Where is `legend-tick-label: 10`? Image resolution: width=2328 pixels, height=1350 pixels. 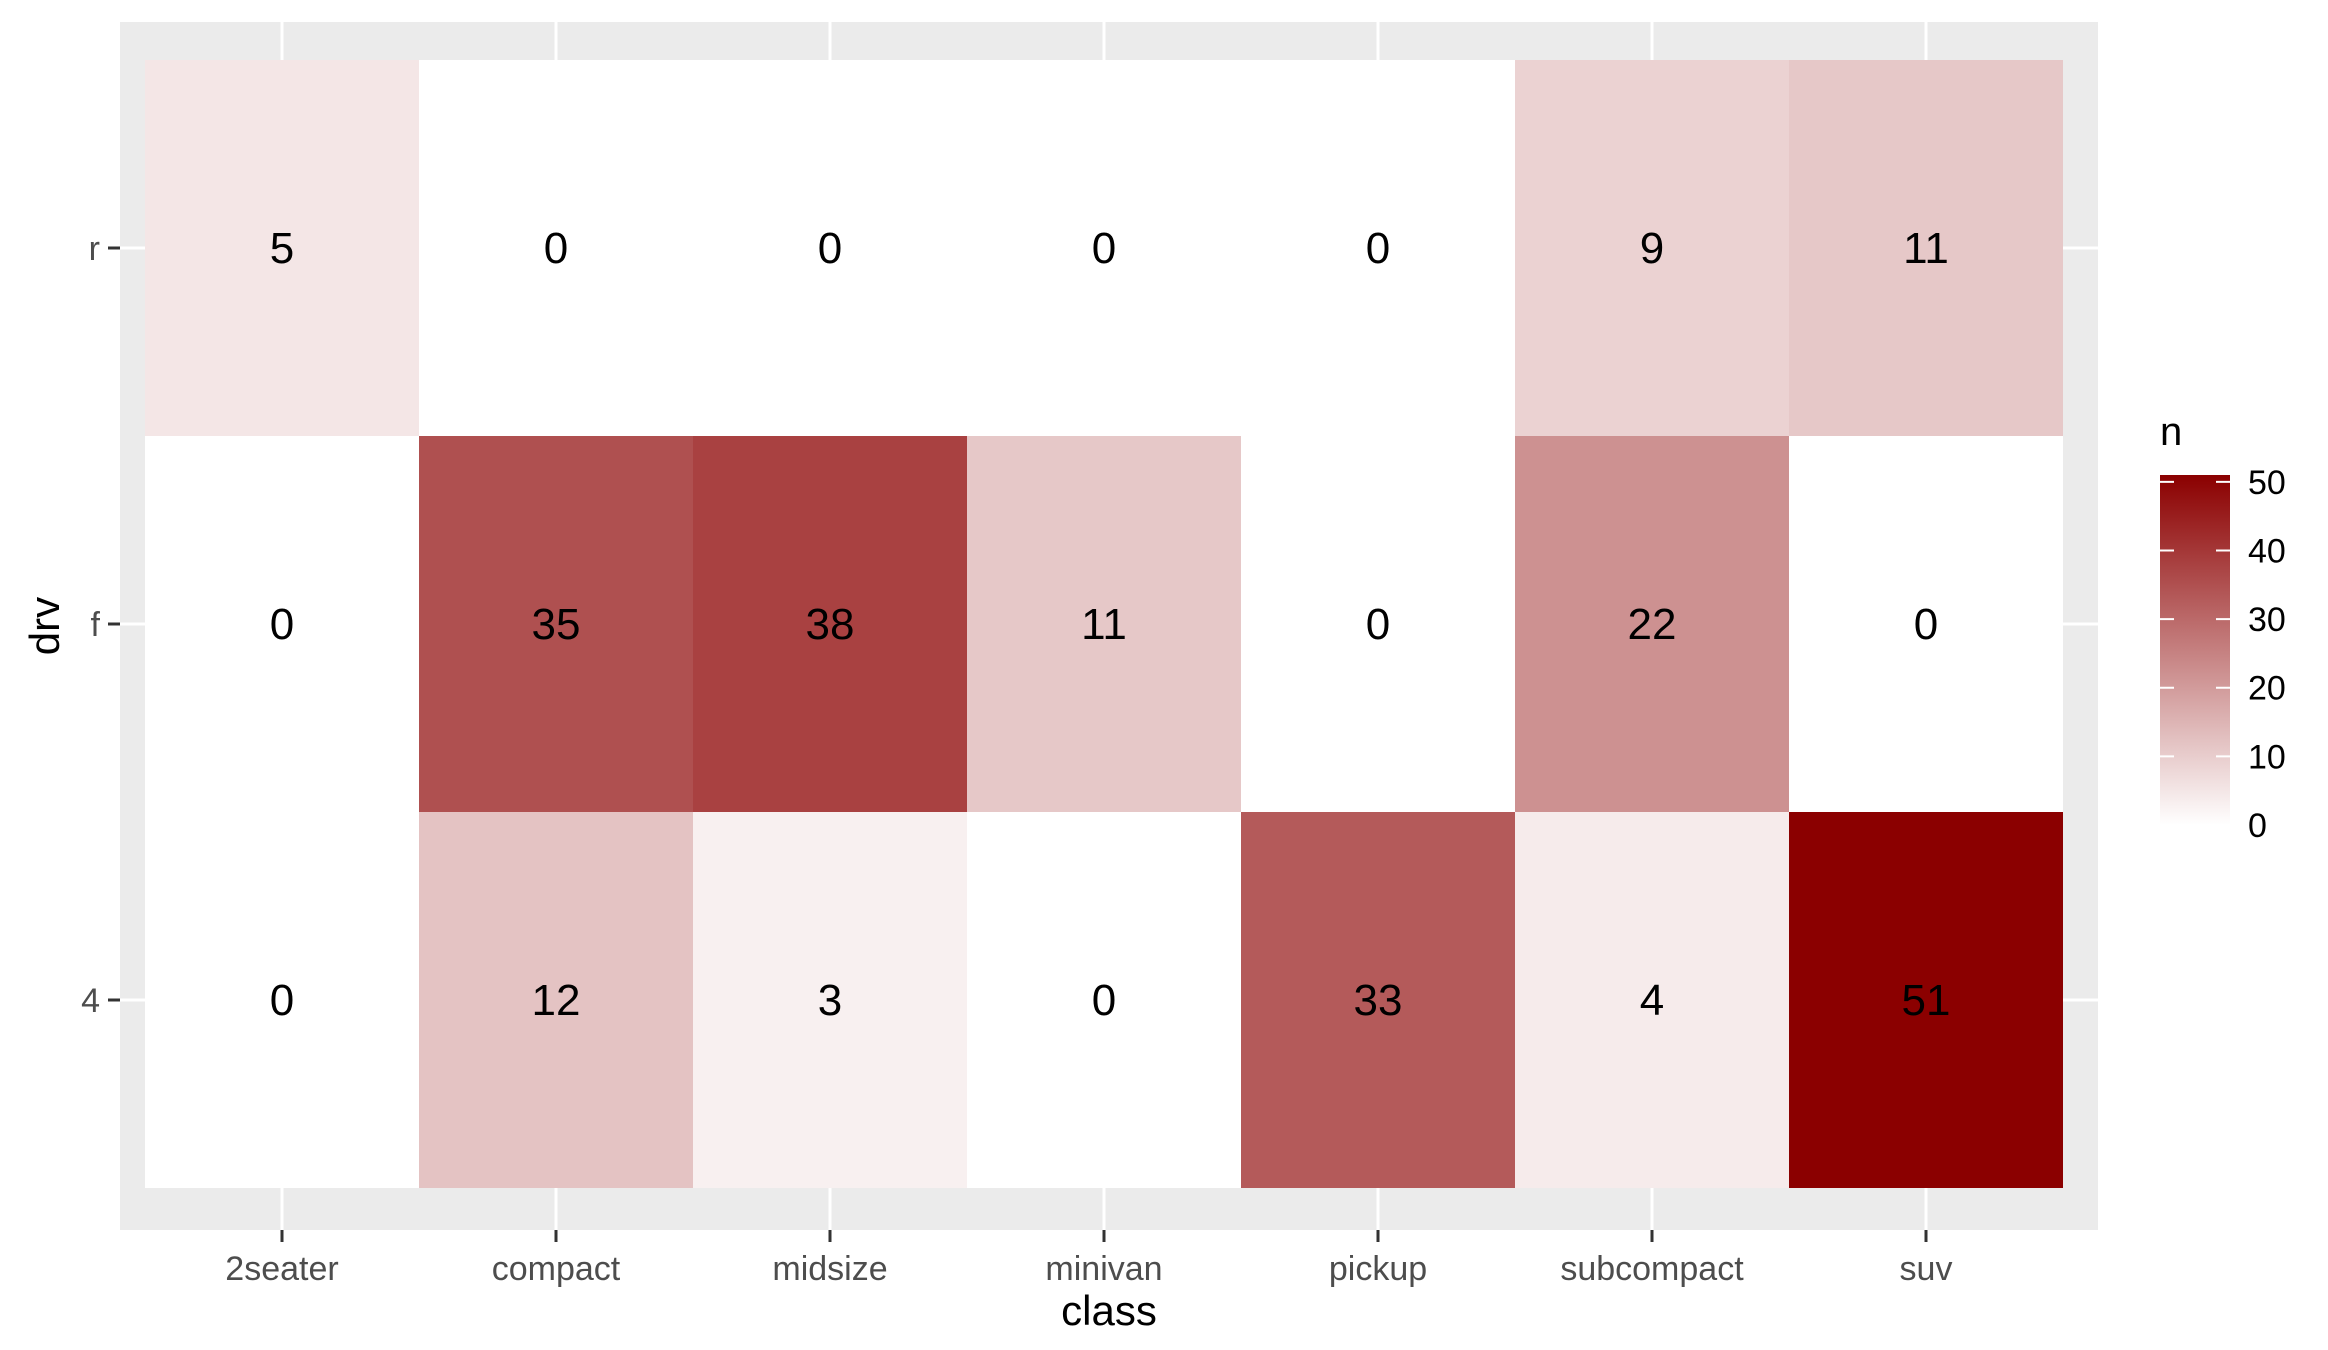 legend-tick-label: 10 is located at coordinates (2267, 757).